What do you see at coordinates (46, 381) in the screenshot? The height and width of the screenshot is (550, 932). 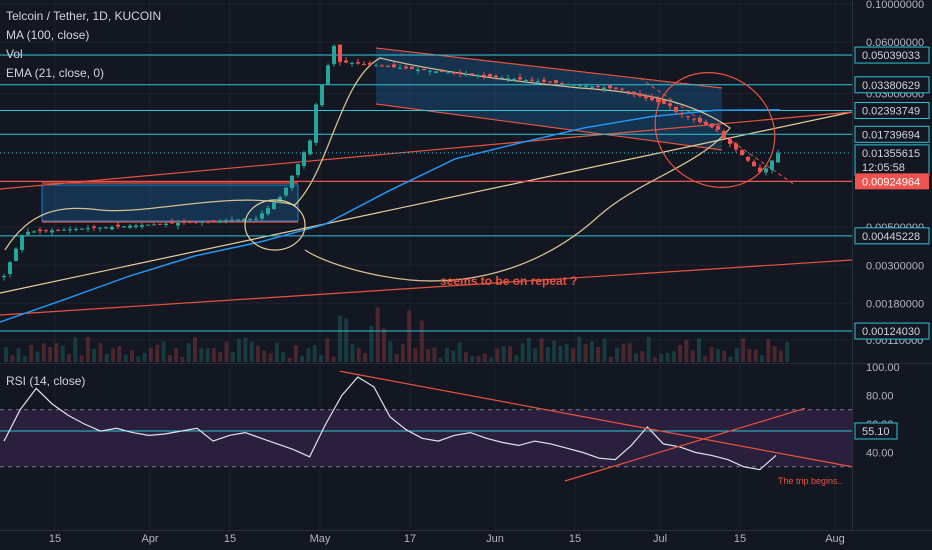 I see `rsi-indicator-label: RSI (14, close)` at bounding box center [46, 381].